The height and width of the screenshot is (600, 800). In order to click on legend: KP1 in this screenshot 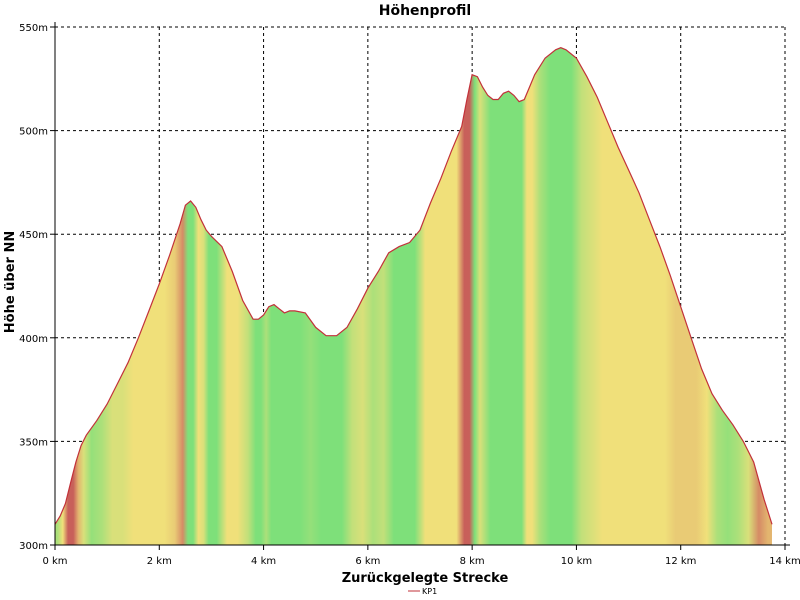, I will do `click(422, 591)`.